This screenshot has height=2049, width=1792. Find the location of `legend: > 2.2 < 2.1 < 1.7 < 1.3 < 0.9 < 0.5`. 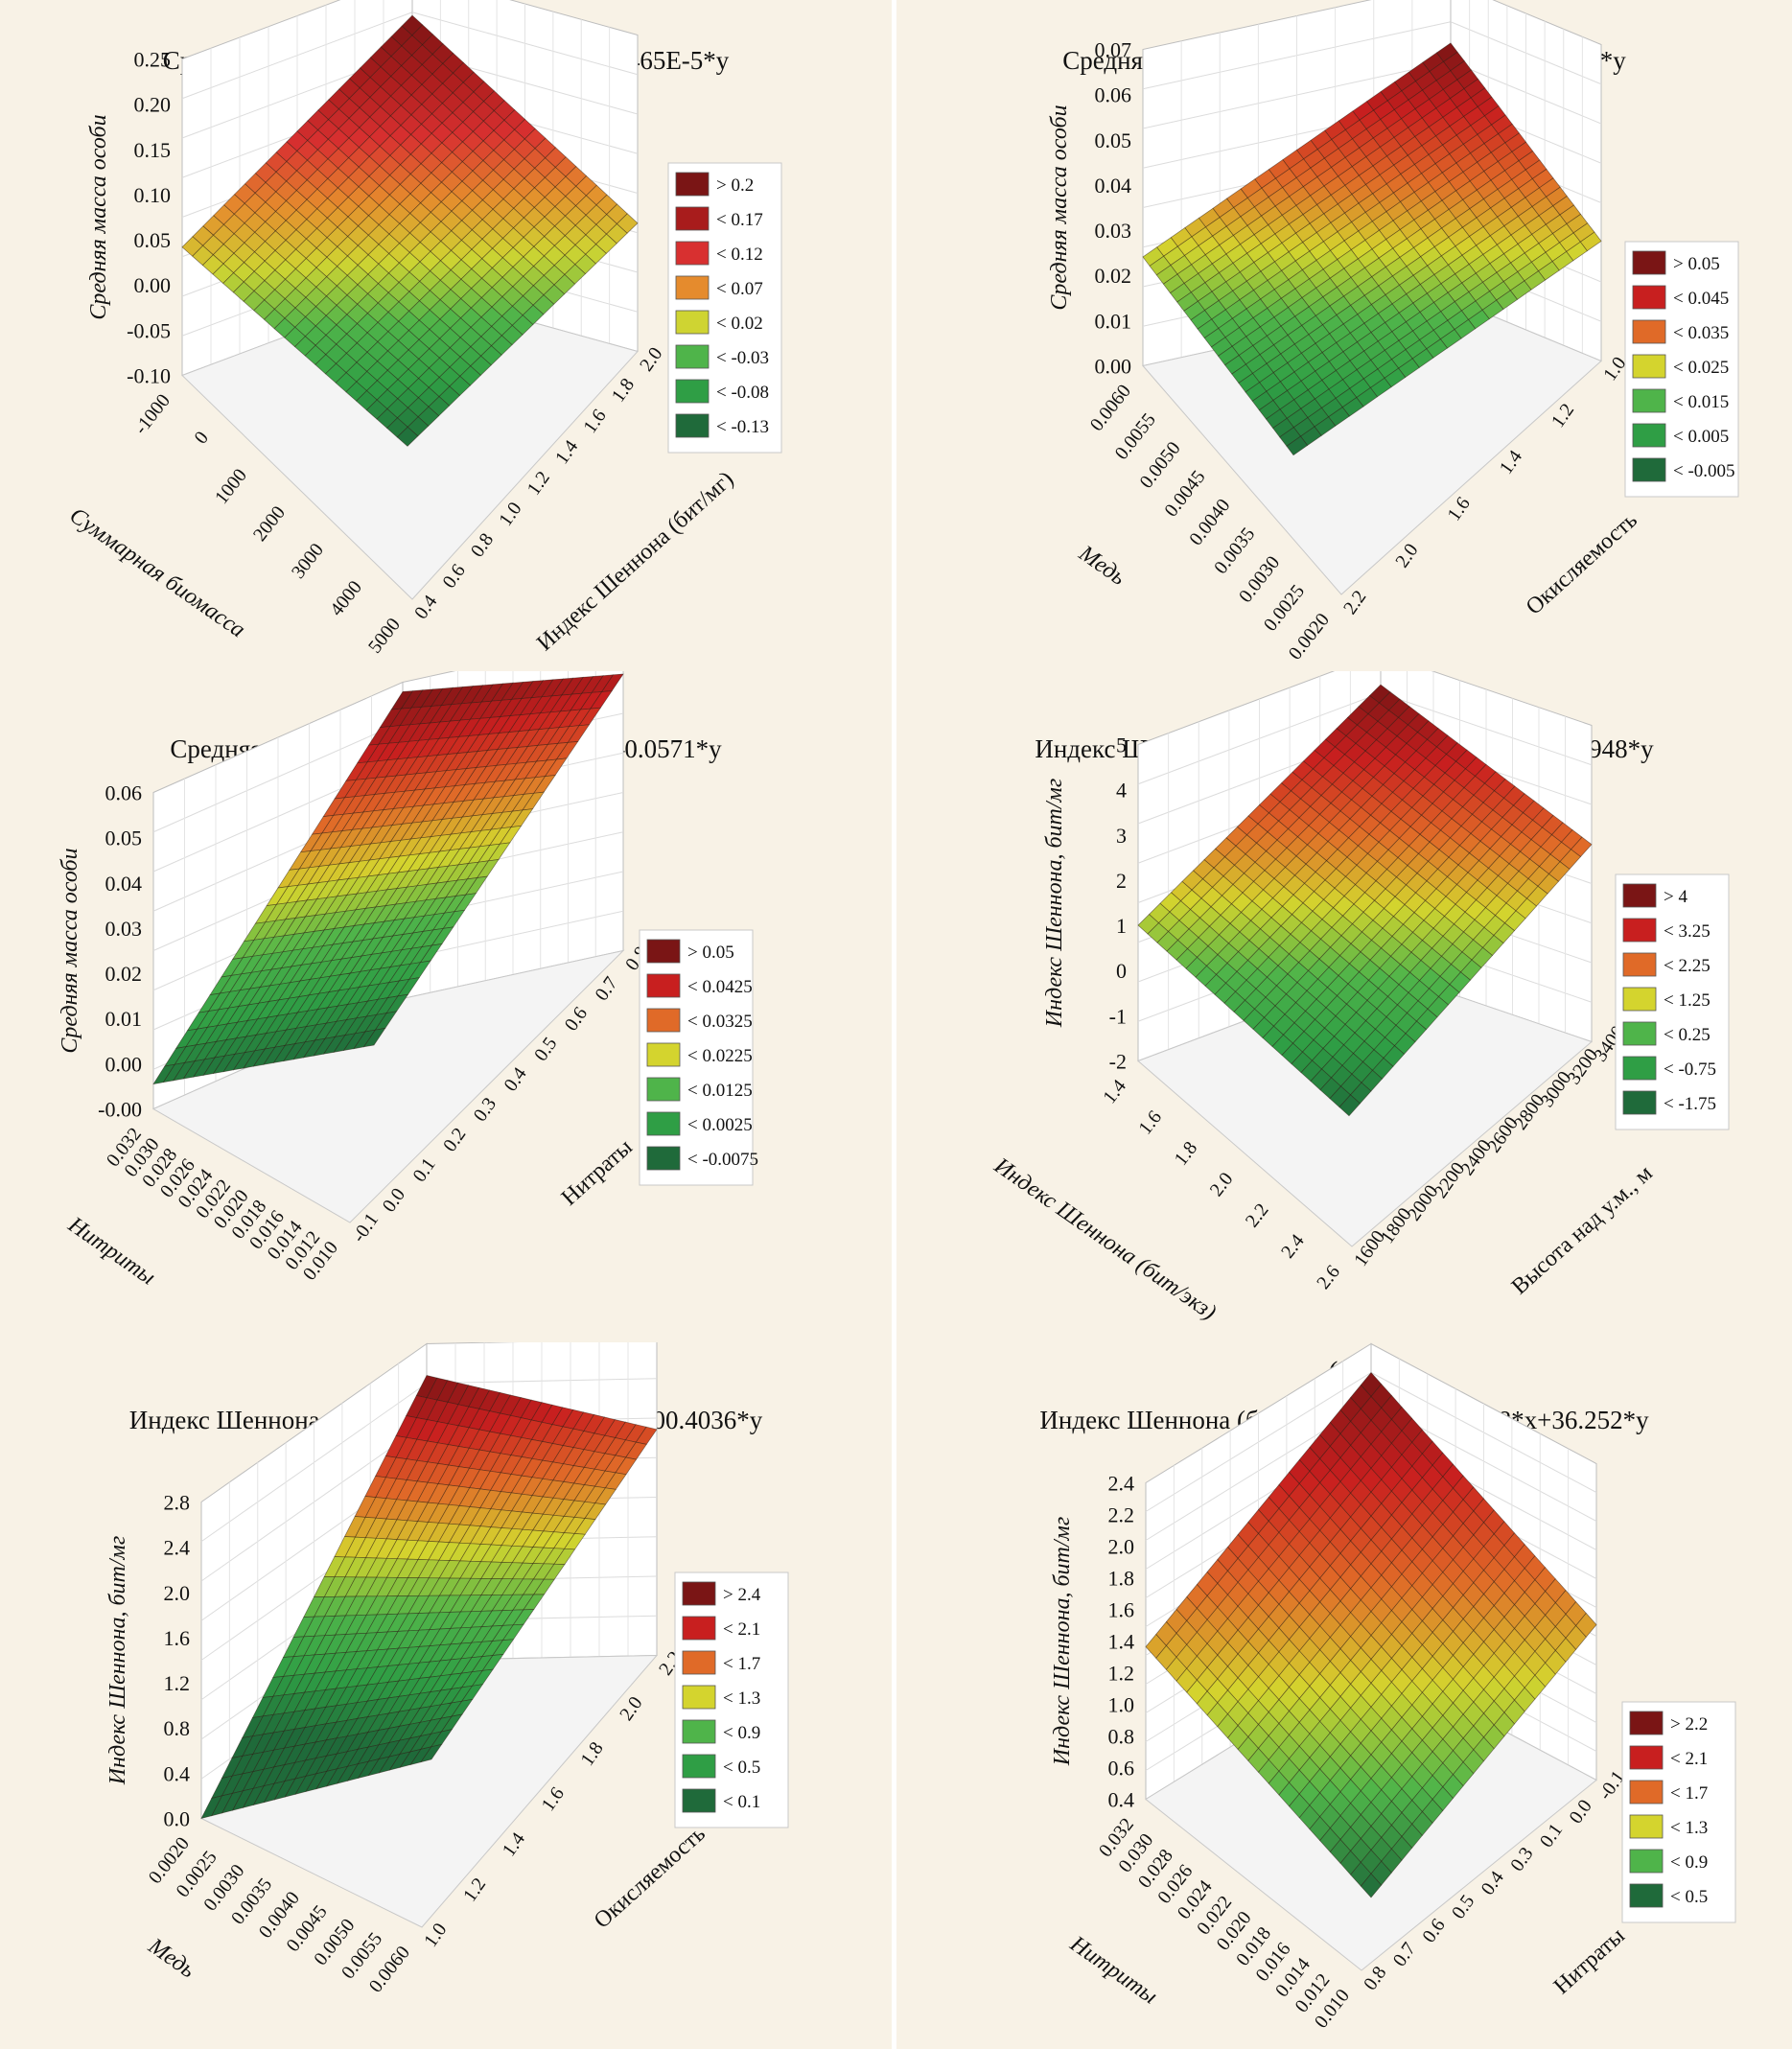

legend: > 2.2 < 2.1 < 1.7 < 1.3 < 0.9 < 0.5 is located at coordinates (1678, 1812).